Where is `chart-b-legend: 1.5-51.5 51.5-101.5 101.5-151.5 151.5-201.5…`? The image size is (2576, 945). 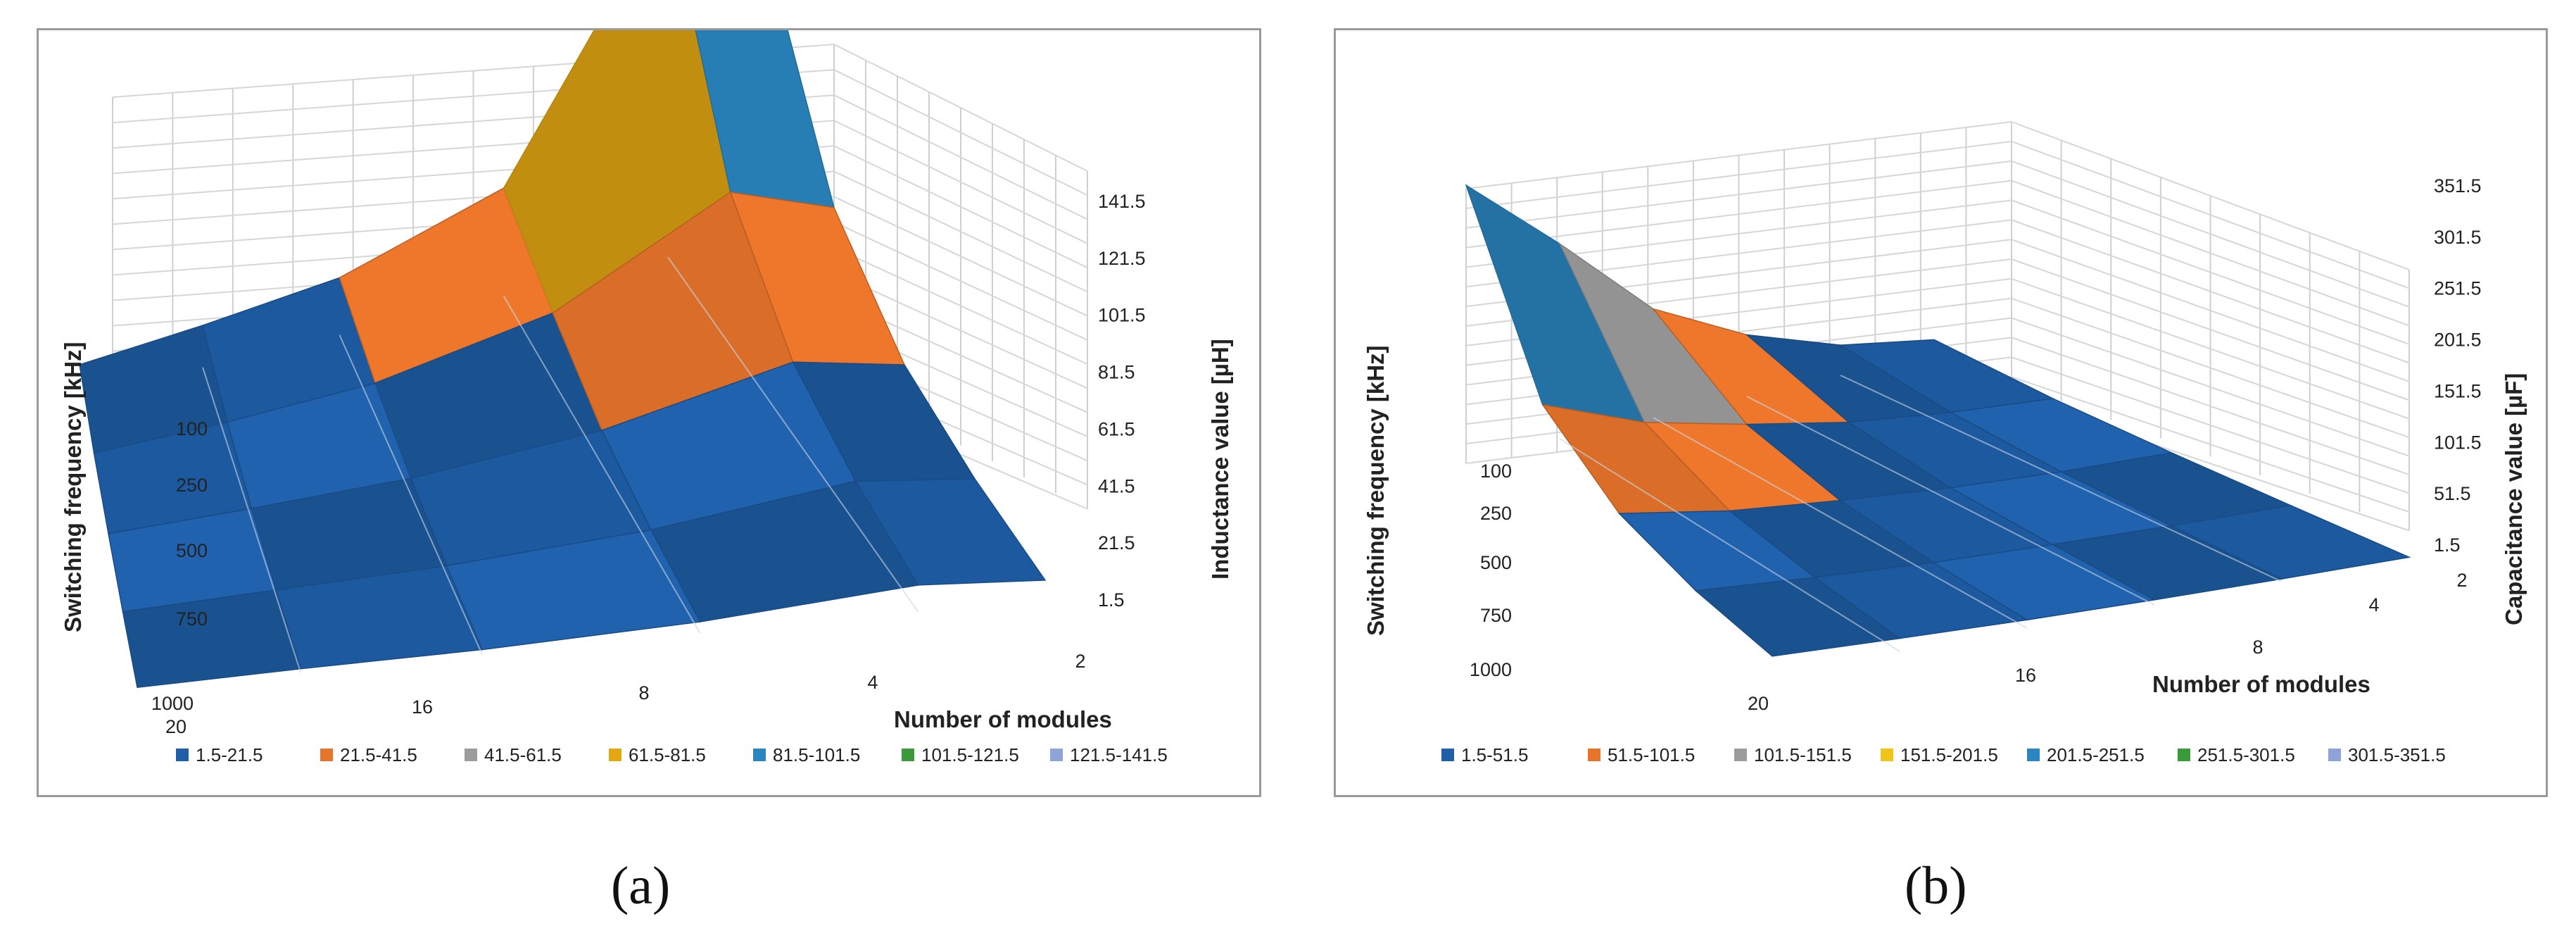
chart-b-legend: 1.5-51.5 51.5-101.5 101.5-151.5 151.5-201.5… is located at coordinates (1943, 754).